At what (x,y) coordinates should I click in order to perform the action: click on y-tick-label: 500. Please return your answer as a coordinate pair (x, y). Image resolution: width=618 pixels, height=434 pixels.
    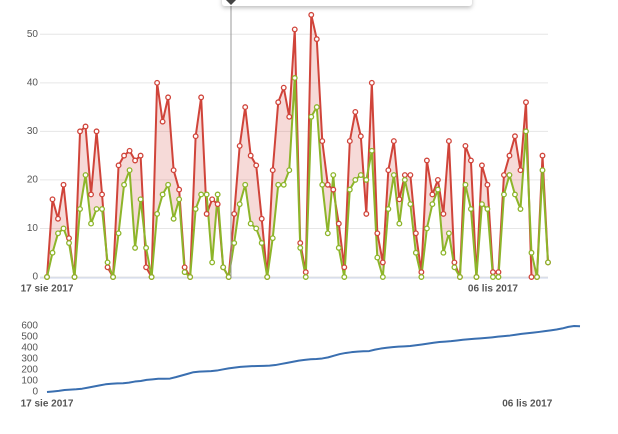
    Looking at the image, I should click on (29, 337).